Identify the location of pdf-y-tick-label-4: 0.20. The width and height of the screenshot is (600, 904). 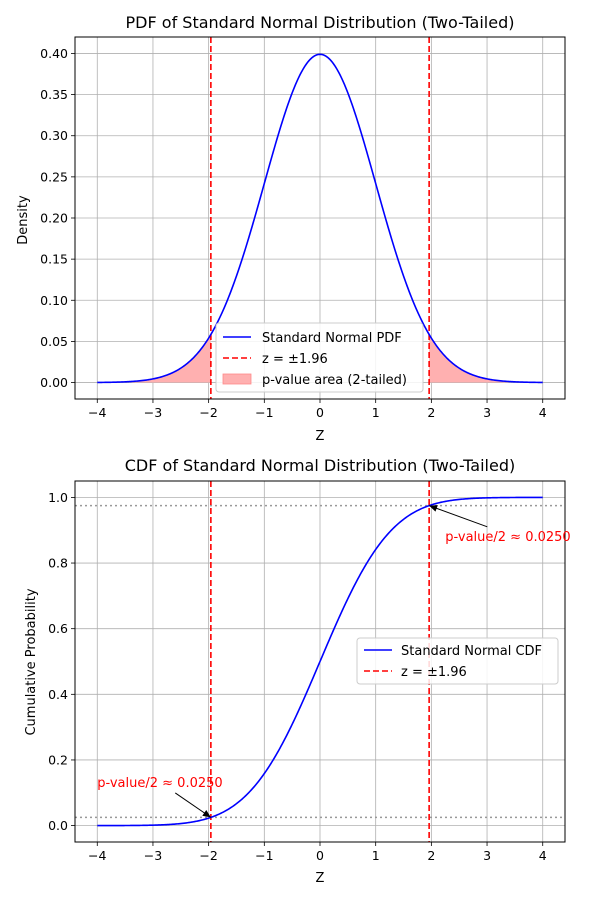
(54, 218).